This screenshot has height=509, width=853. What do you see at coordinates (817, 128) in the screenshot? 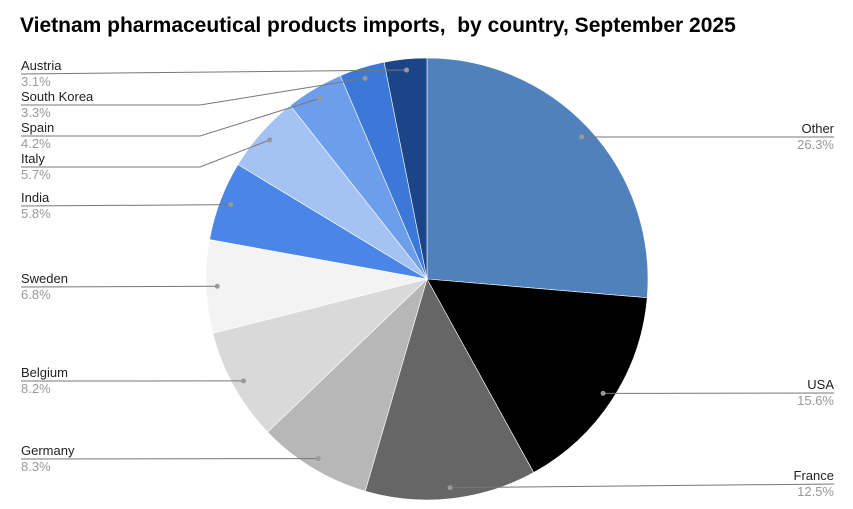
I see `slice-label-other: Other` at bounding box center [817, 128].